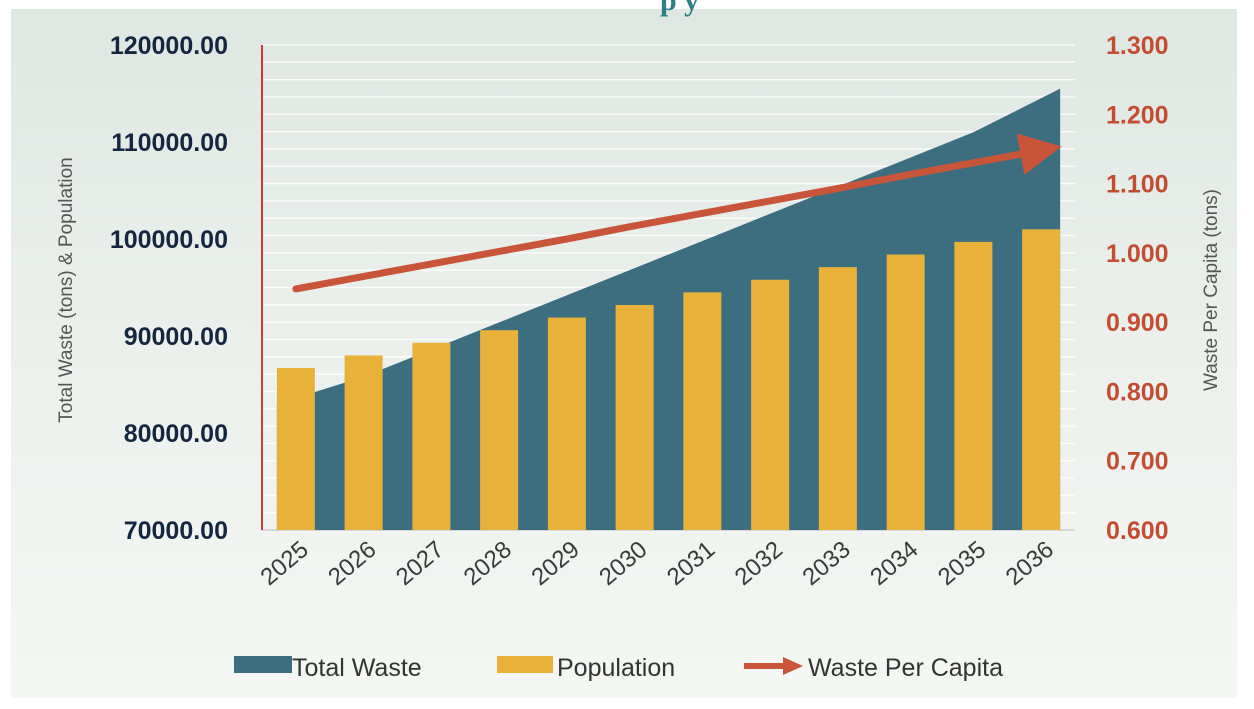 This screenshot has width=1254, height=709. What do you see at coordinates (169, 46) in the screenshot?
I see `y-left-tick-label: 120000.00` at bounding box center [169, 46].